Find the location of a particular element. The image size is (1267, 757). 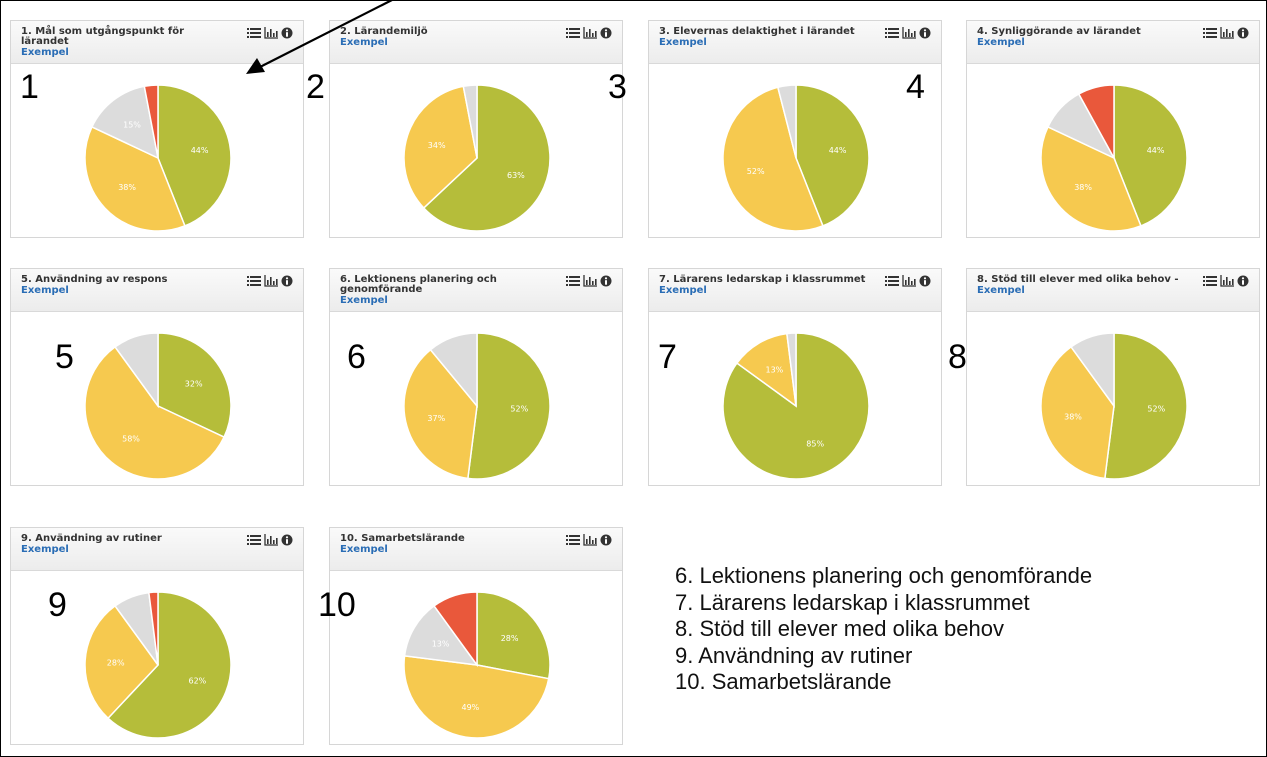

pie-chart: 32% 58% is located at coordinates (158, 406).